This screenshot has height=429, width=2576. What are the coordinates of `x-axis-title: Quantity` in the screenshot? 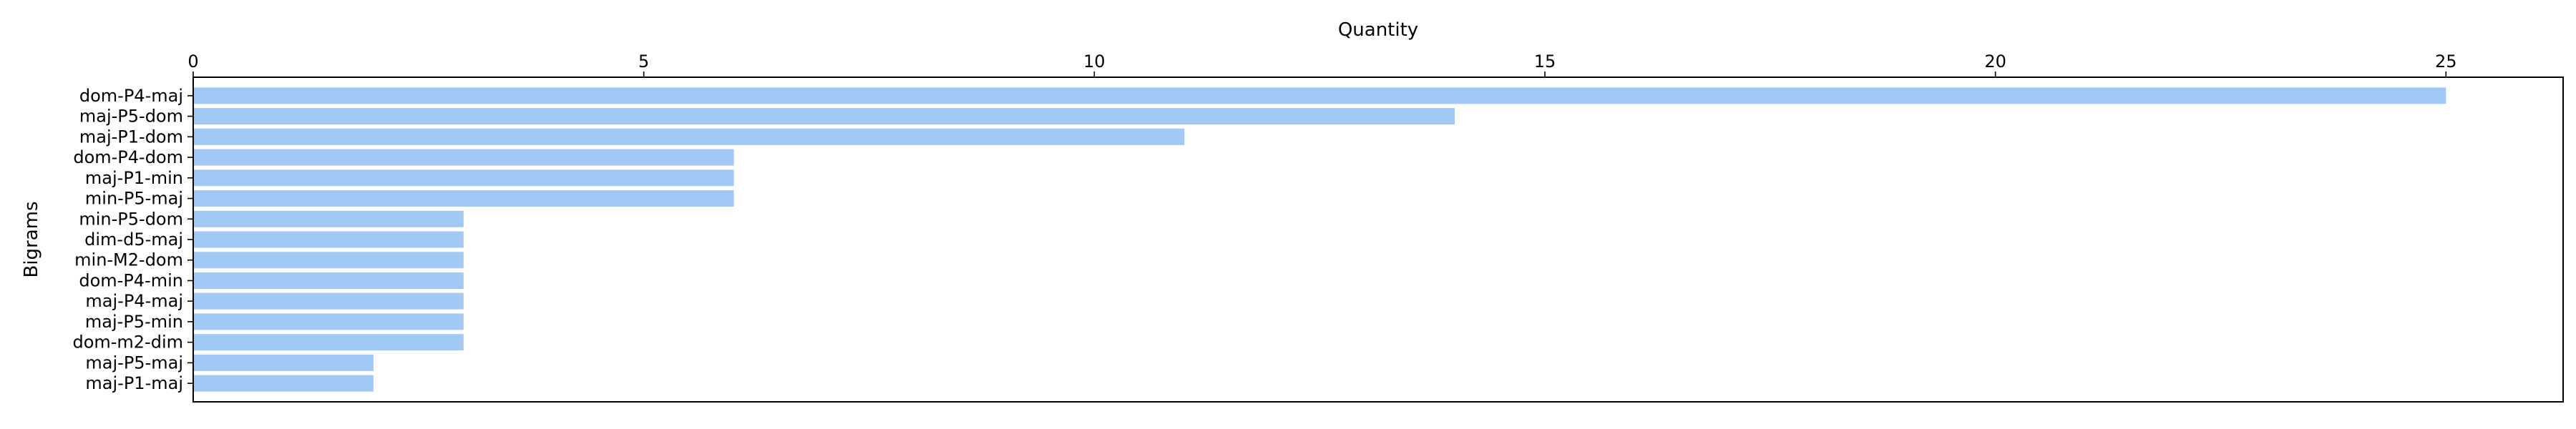 It's located at (1378, 30).